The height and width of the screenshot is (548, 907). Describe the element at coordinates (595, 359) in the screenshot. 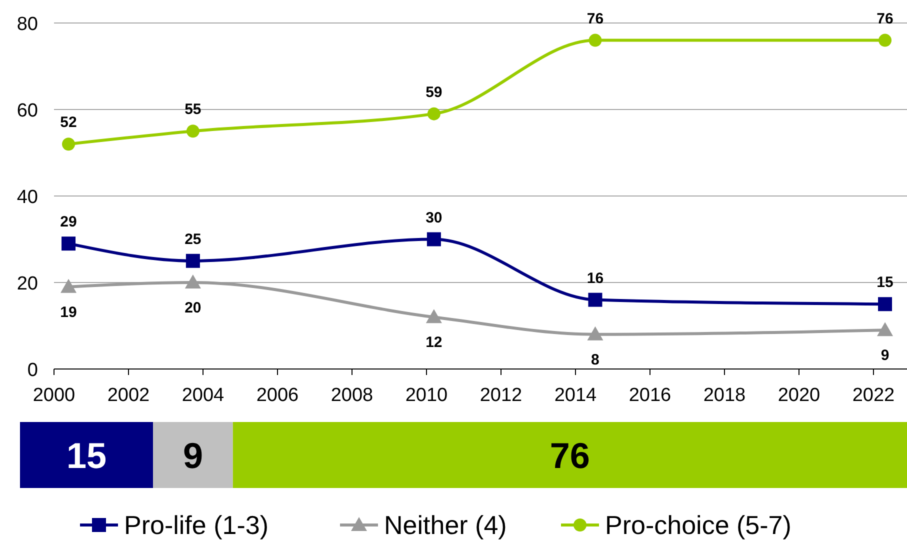

I see `data-label: 8` at that location.